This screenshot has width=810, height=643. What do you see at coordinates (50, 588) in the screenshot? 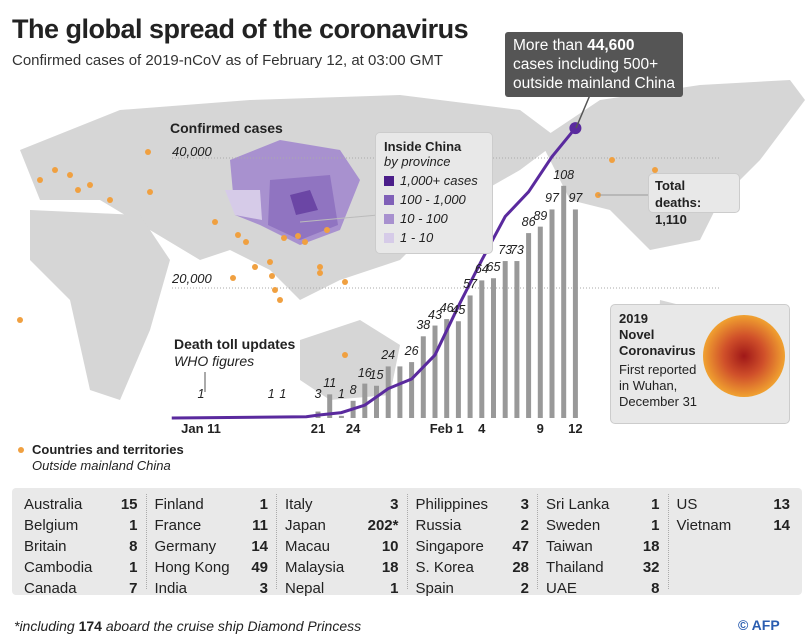
I see `country-name: Canada` at bounding box center [50, 588].